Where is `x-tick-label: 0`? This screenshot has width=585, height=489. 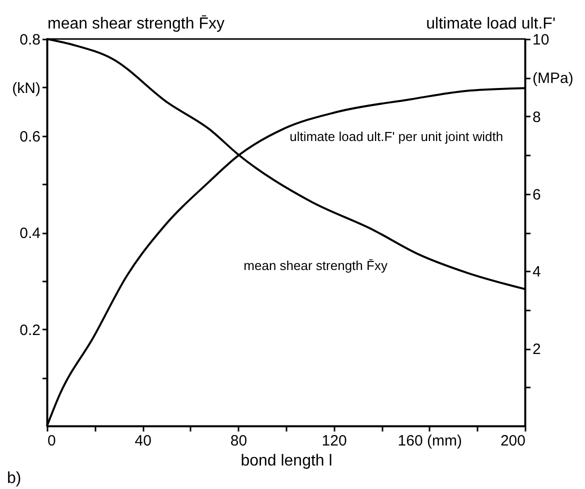
x-tick-label: 0 is located at coordinates (52, 441).